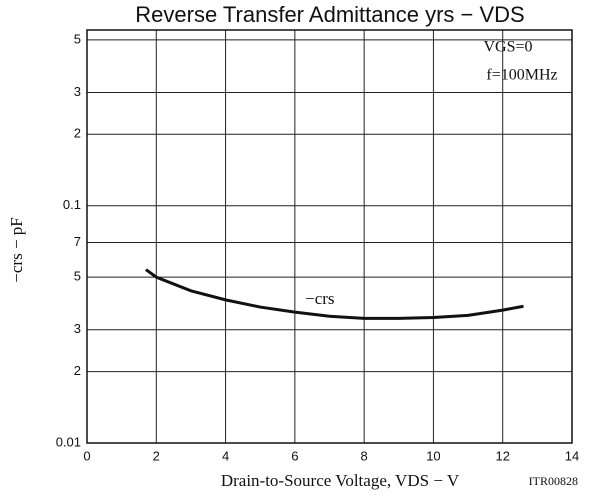  What do you see at coordinates (553, 481) in the screenshot?
I see `annotation: ITR00828` at bounding box center [553, 481].